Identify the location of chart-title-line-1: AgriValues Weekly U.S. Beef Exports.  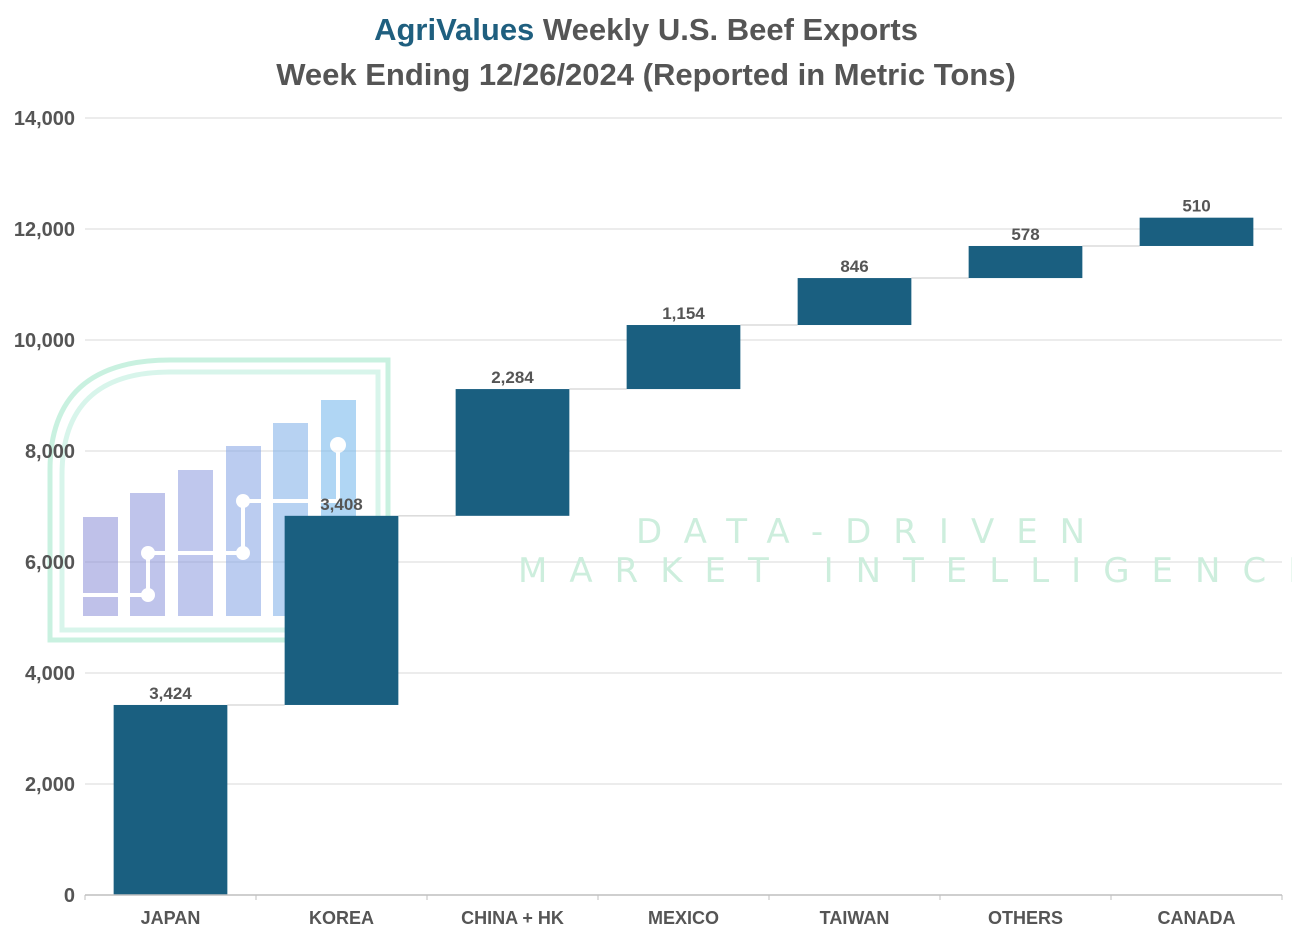
(646, 30).